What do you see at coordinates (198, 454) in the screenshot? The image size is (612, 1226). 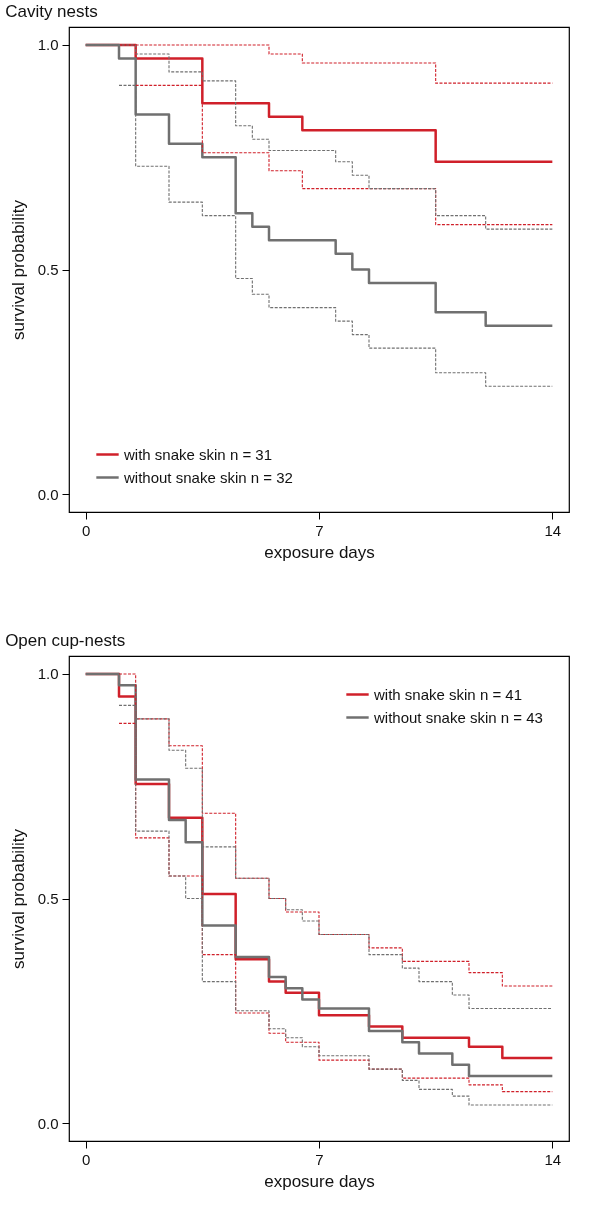 I see `legend-label: with snake skin n = 31` at bounding box center [198, 454].